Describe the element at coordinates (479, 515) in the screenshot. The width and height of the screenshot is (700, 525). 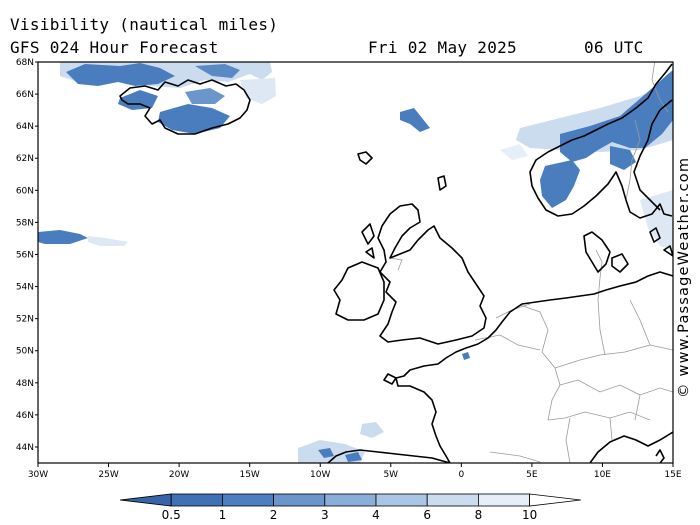
I see `colorbar-label: 8` at that location.